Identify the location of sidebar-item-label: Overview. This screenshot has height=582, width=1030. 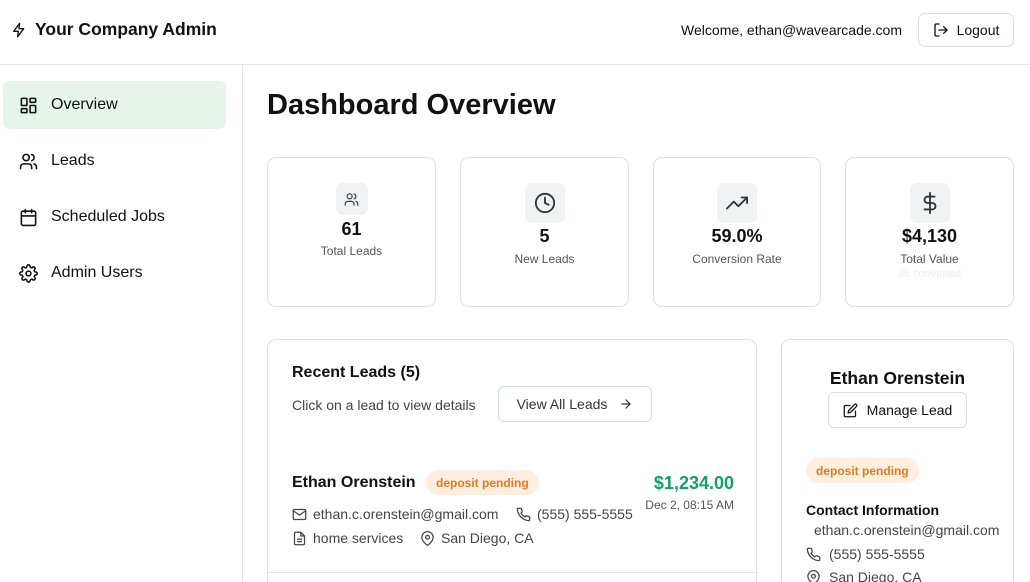
(84, 104).